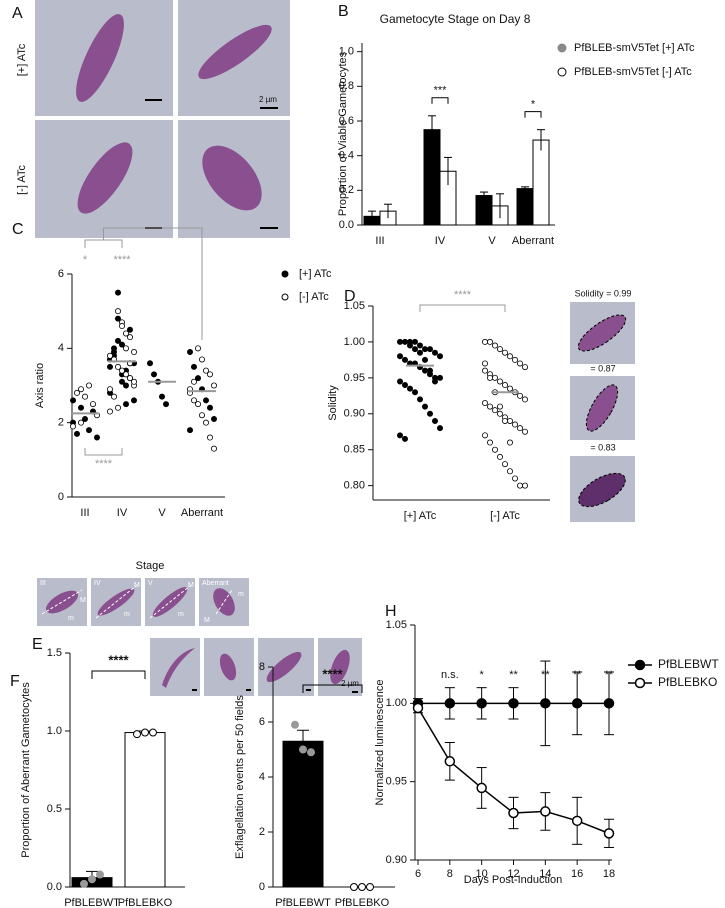 This screenshot has width=725, height=908. What do you see at coordinates (634, 48) in the screenshot?
I see `legend-label: PfBLEB-smV5Tet [+] ATc` at bounding box center [634, 48].